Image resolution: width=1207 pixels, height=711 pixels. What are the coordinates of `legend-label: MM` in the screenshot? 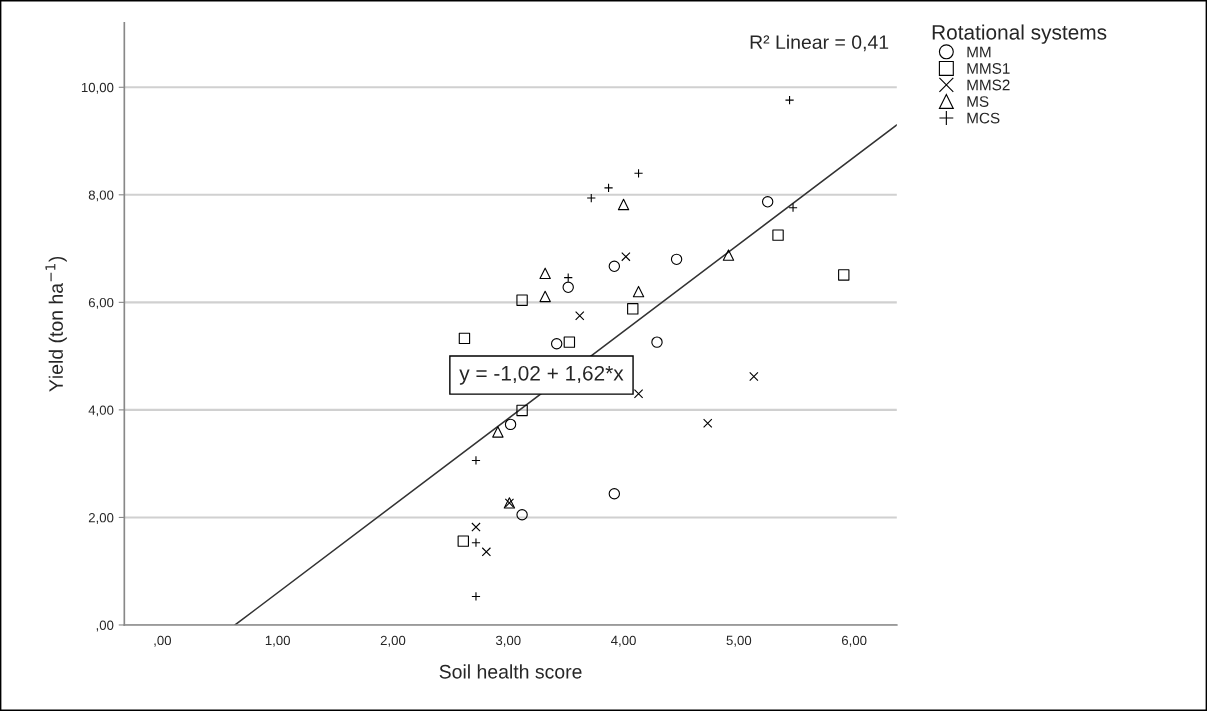 It's located at (979, 52).